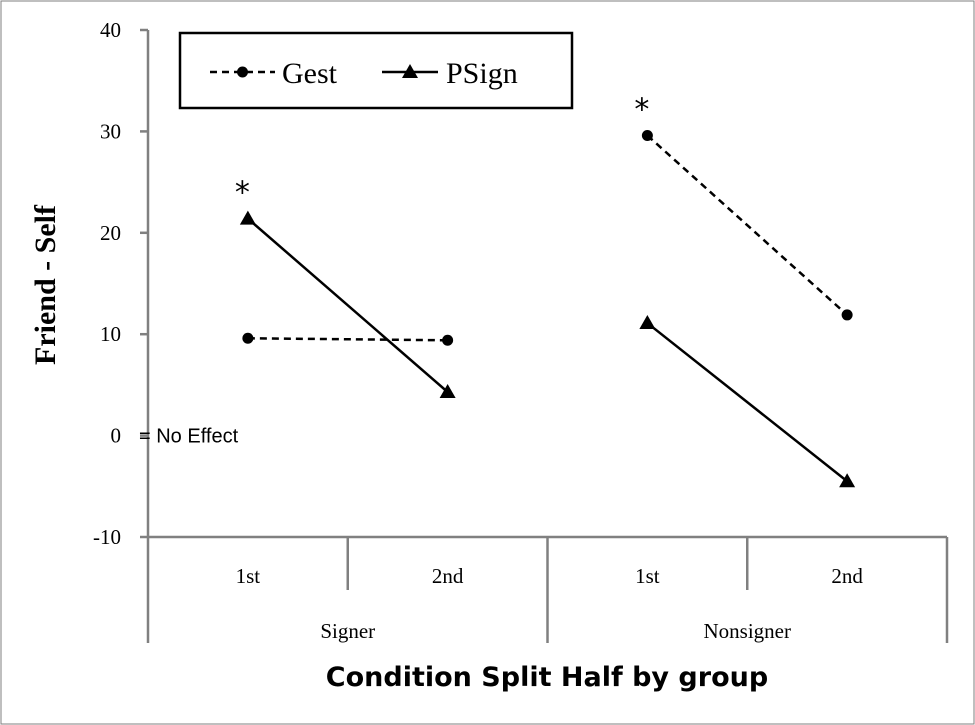 The image size is (975, 725). What do you see at coordinates (376, 70) in the screenshot?
I see `legend: Gest PSign` at bounding box center [376, 70].